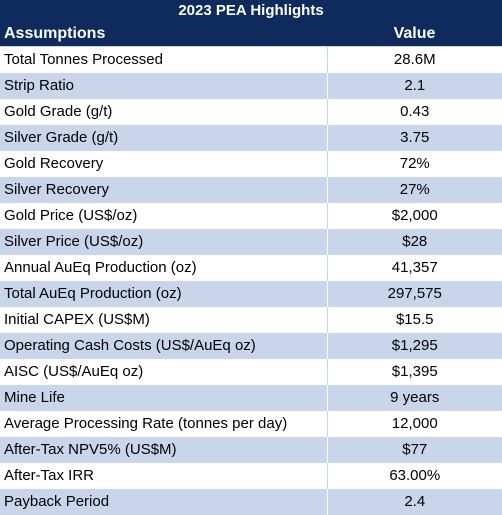  I want to click on row-label: Mine Life, so click(164, 397).